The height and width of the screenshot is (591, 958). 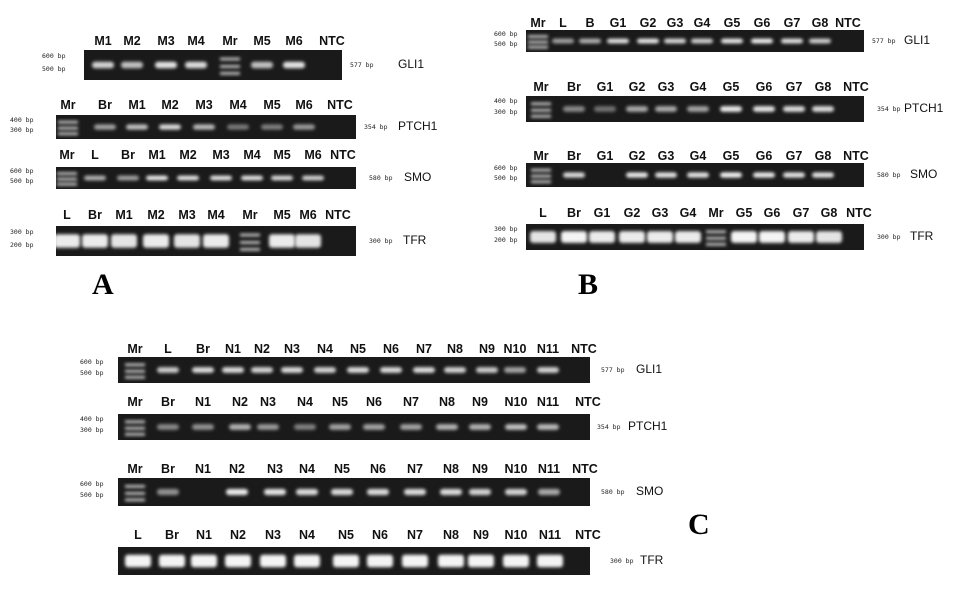 What do you see at coordinates (764, 87) in the screenshot?
I see `lane-label-g6: G6` at bounding box center [764, 87].